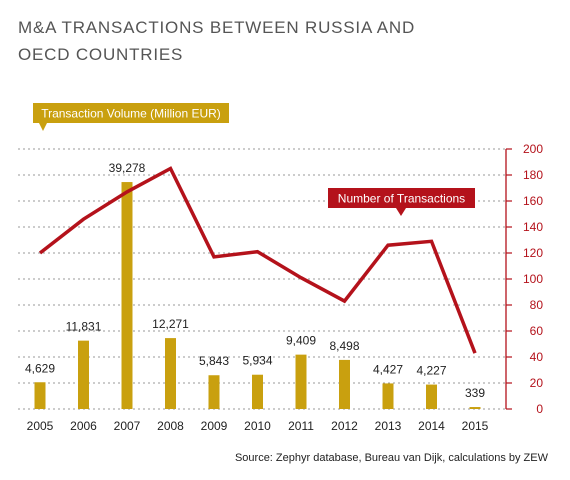  I want to click on line-series-callout-box, so click(401, 198).